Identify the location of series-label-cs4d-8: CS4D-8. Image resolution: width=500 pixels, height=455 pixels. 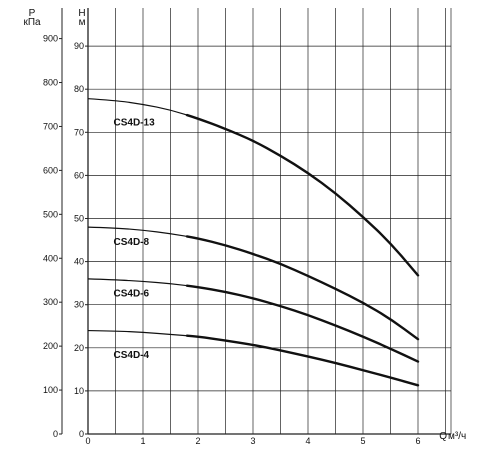
(132, 242).